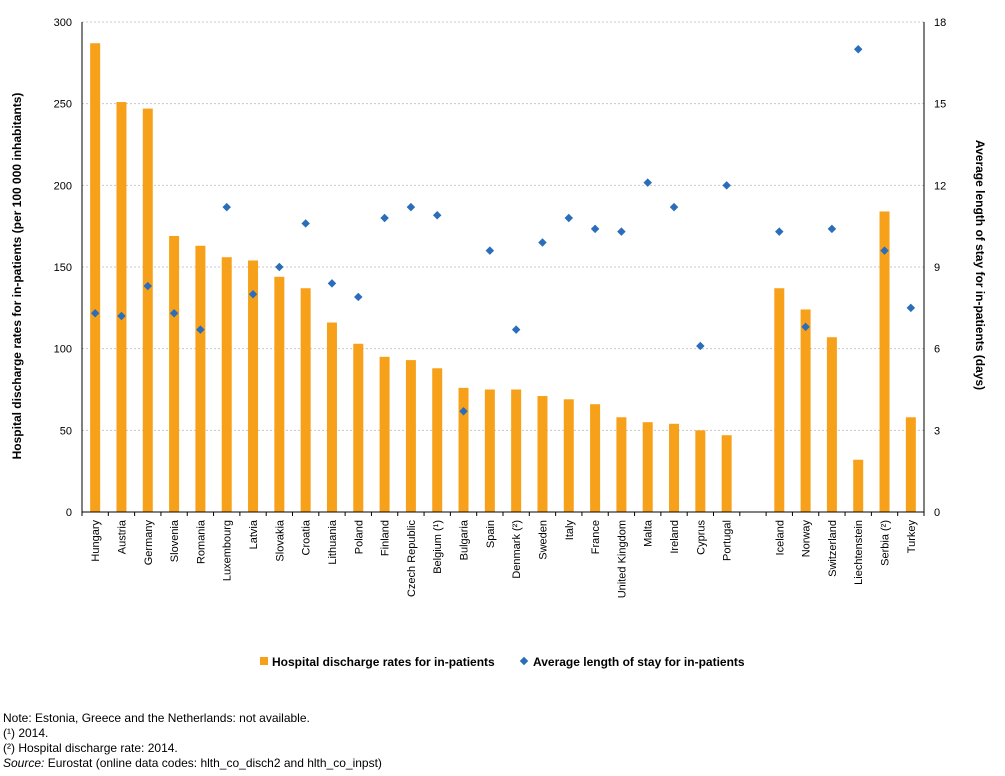  Describe the element at coordinates (438, 547) in the screenshot. I see `category-label: Belgium (¹)` at that location.